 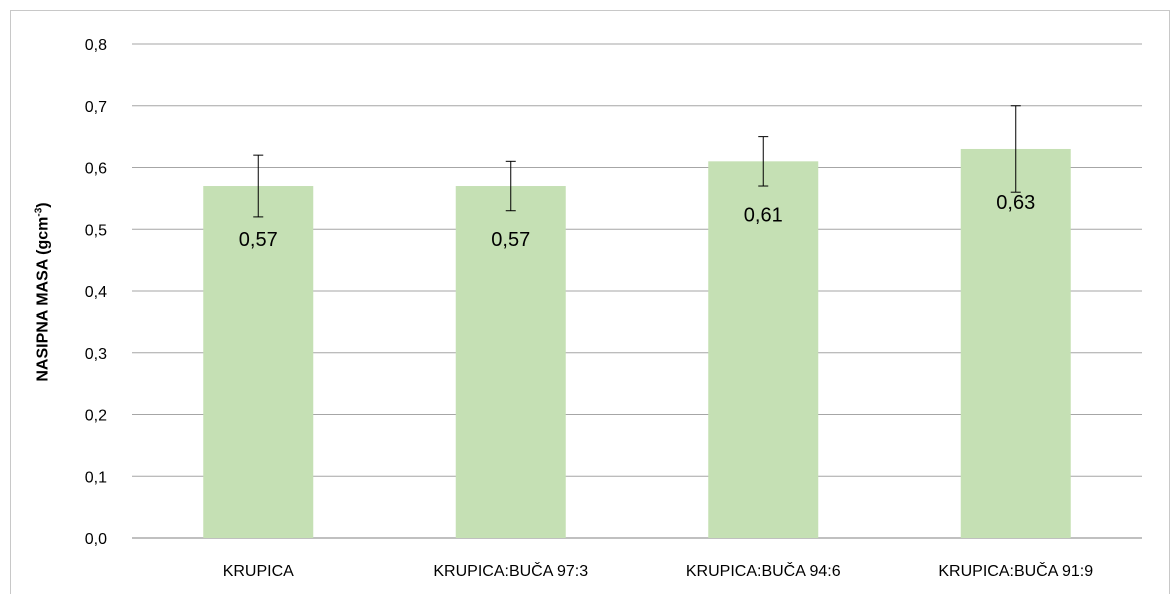 I want to click on y-tick-label: 0,6, so click(x=96, y=169).